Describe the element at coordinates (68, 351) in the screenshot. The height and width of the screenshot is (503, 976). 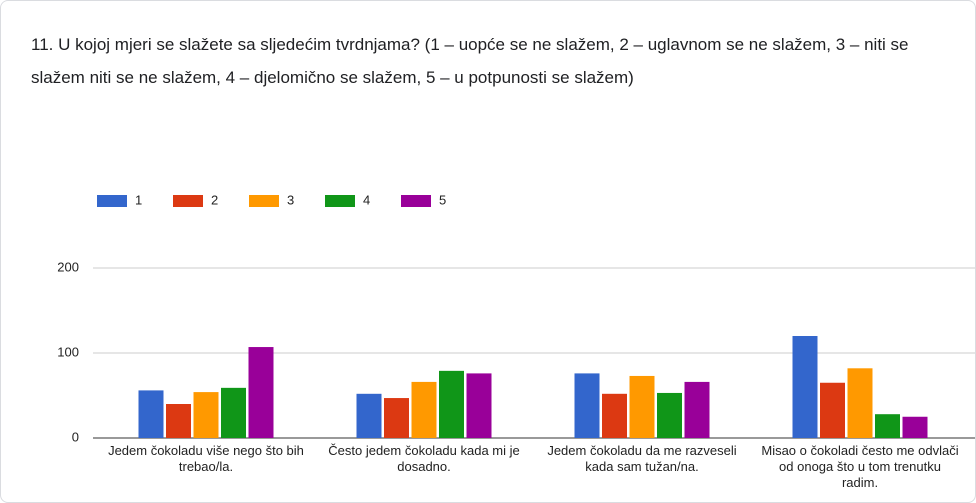
I see `y-tick-label: 100` at that location.